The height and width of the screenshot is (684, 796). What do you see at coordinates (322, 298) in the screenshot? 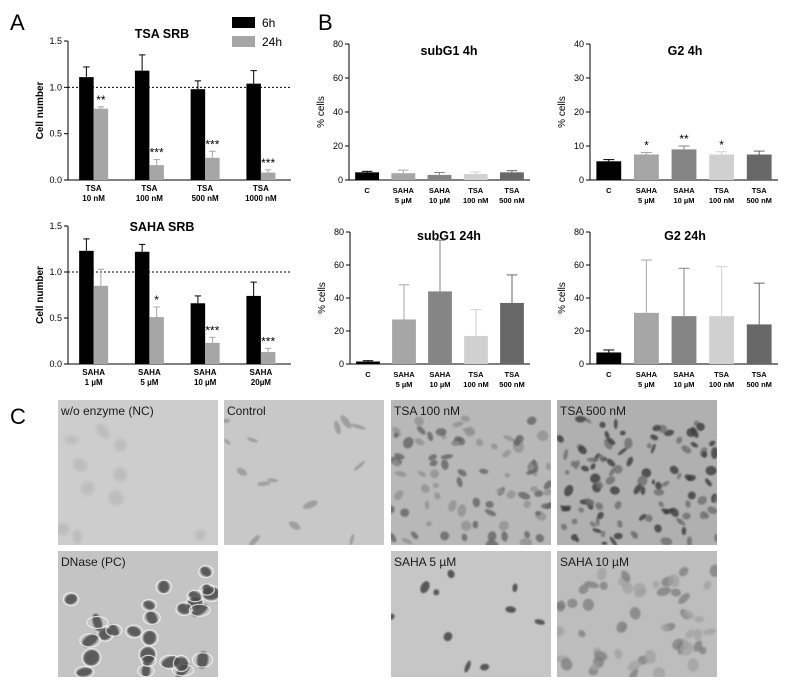
I see `y-axis-label: % cells` at bounding box center [322, 298].